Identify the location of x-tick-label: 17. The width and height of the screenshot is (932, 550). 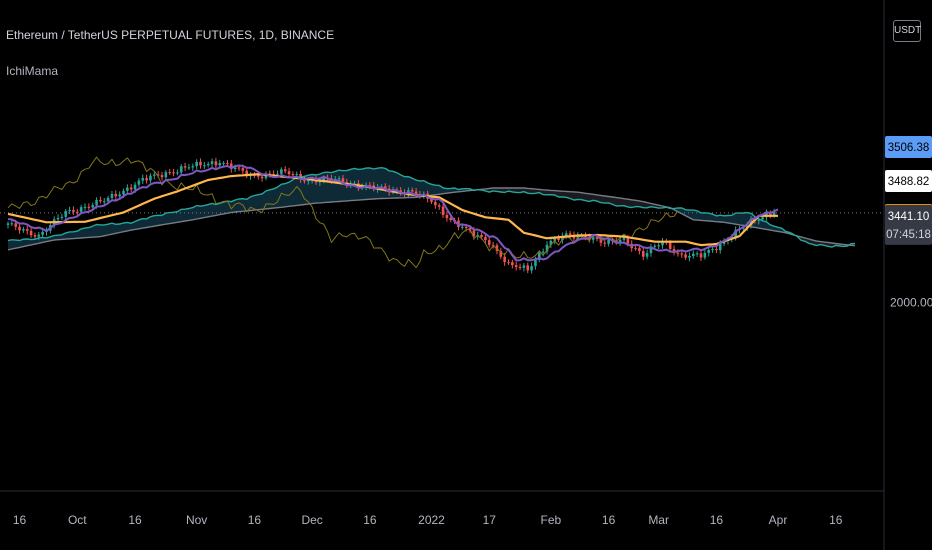
(490, 520).